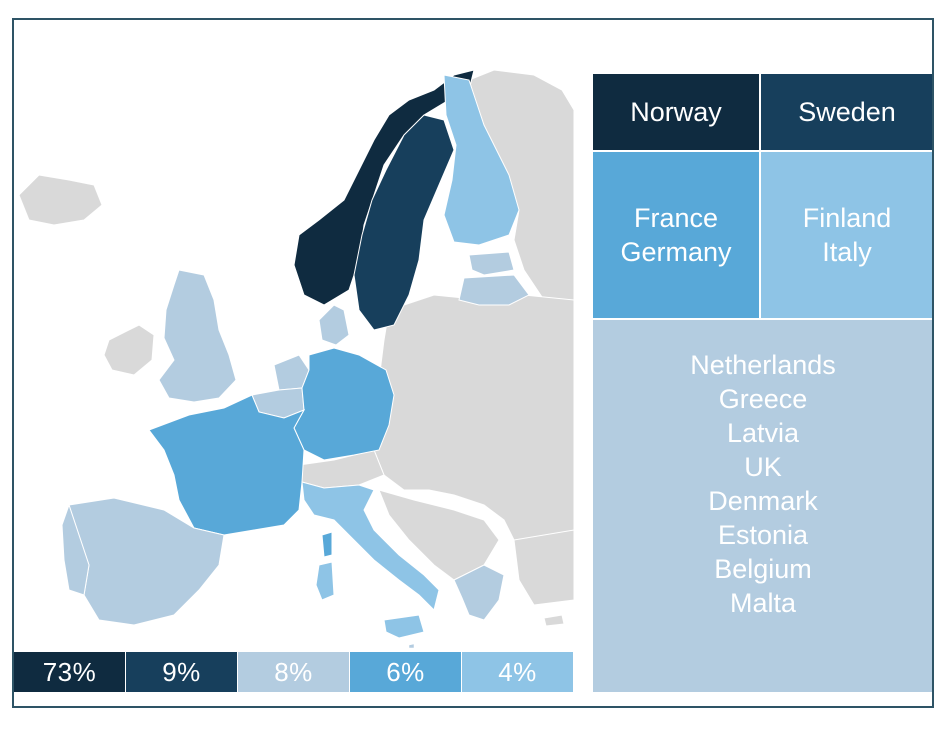 The image size is (950, 730). Describe the element at coordinates (763, 603) in the screenshot. I see `tile-malta-label: Malta` at that location.